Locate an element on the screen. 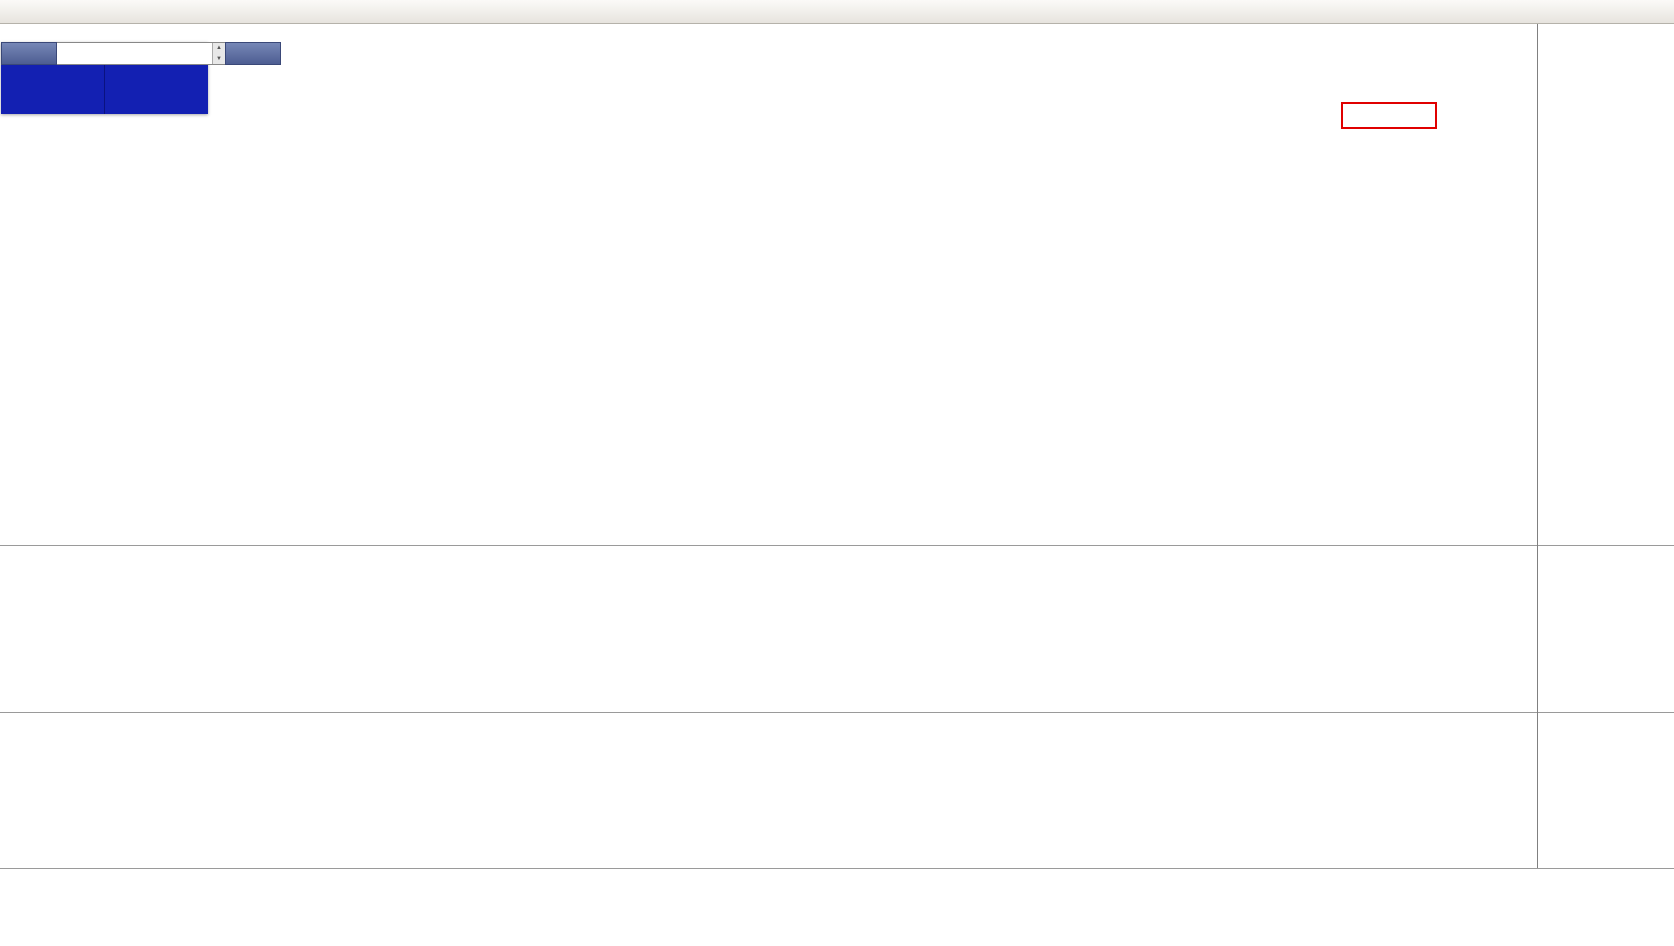  rsi-axis is located at coordinates (1605, 790).